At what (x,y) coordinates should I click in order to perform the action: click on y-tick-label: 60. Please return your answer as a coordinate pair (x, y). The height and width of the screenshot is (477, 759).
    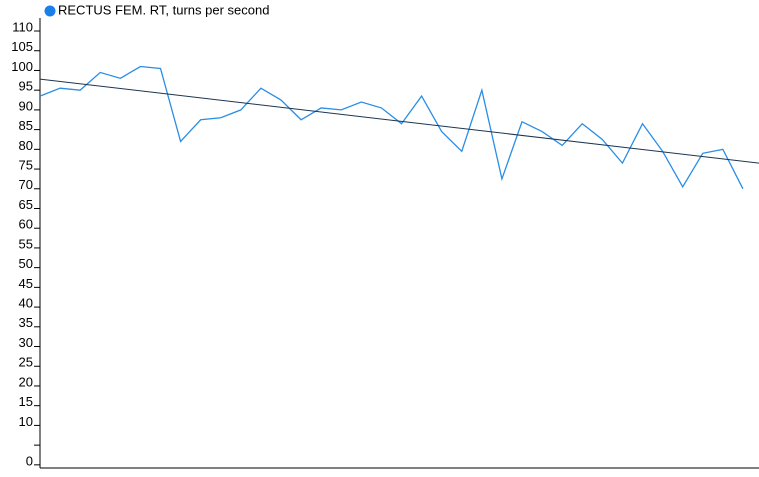
    Looking at the image, I should click on (26, 224).